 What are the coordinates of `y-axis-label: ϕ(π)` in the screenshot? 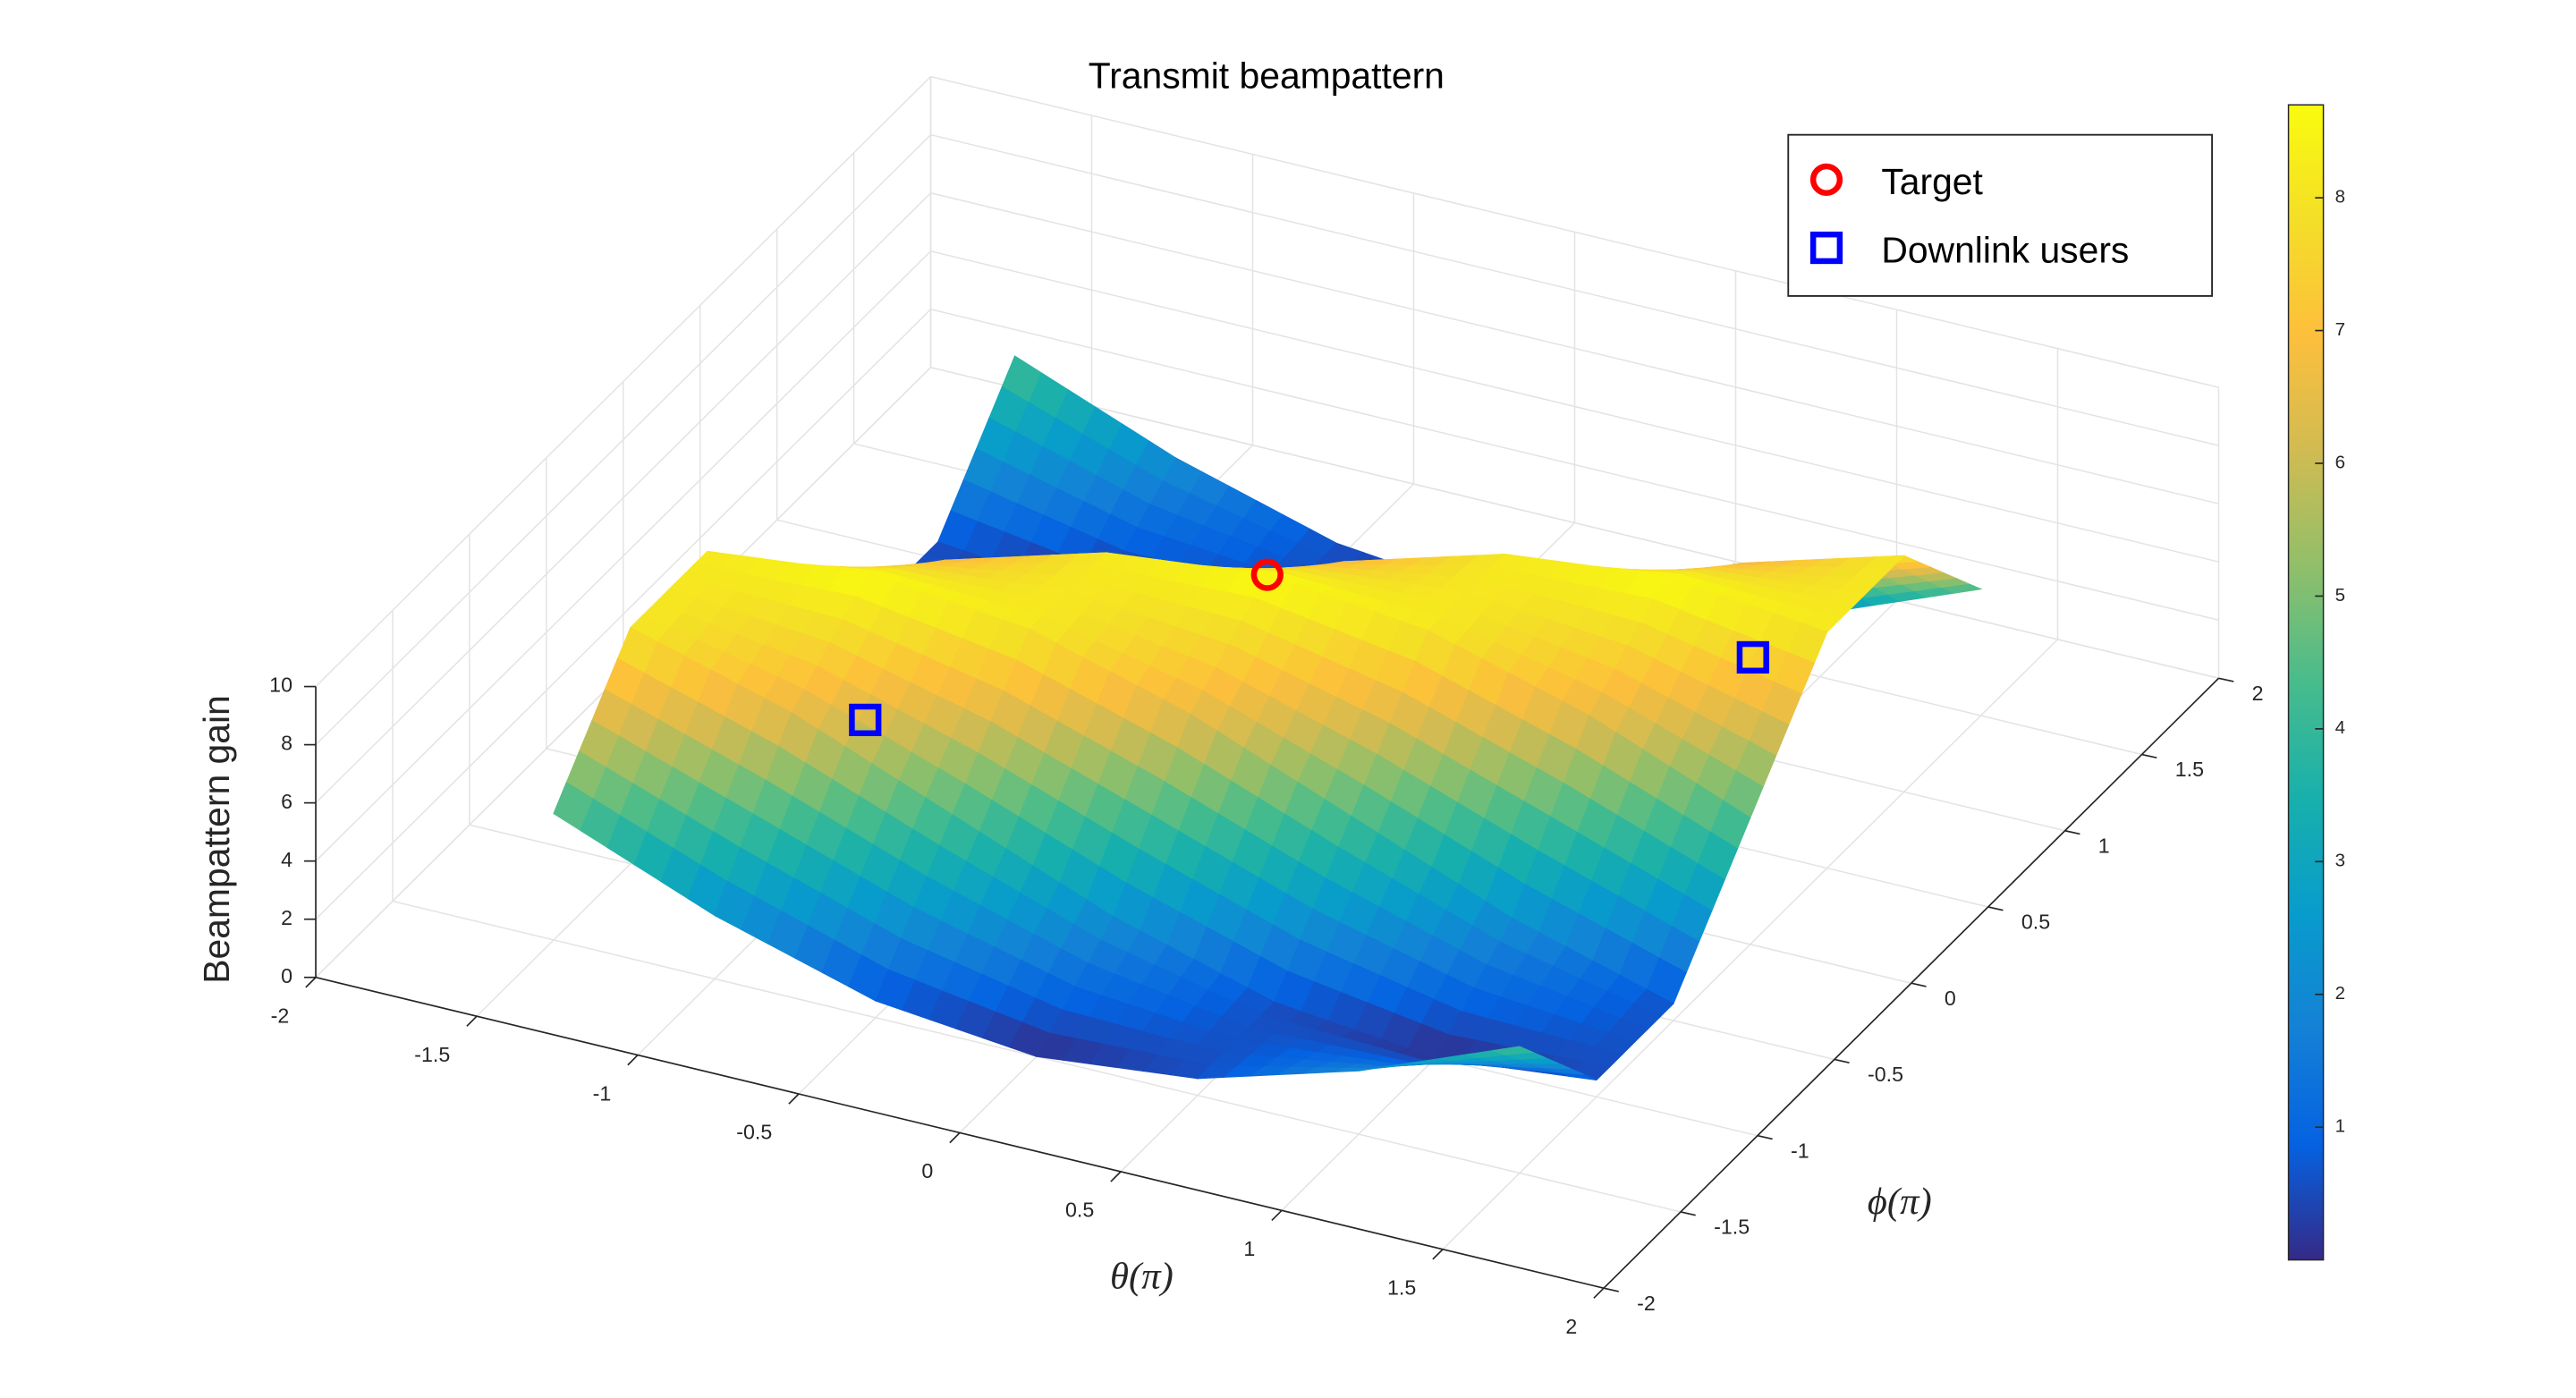 It's located at (1900, 1202).